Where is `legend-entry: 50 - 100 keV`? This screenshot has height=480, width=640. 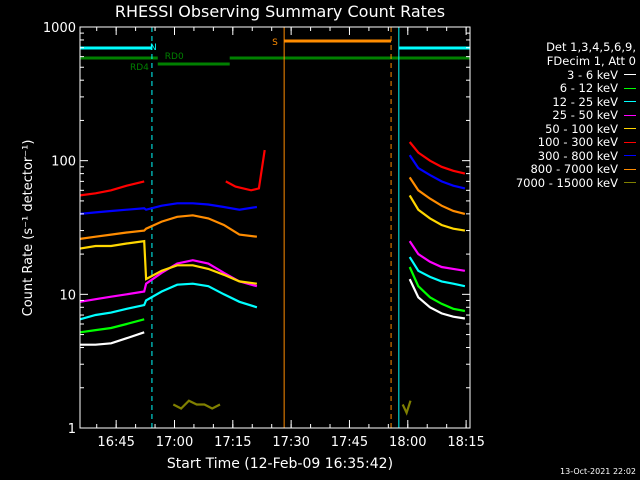 legend-entry: 50 - 100 keV is located at coordinates (557, 129).